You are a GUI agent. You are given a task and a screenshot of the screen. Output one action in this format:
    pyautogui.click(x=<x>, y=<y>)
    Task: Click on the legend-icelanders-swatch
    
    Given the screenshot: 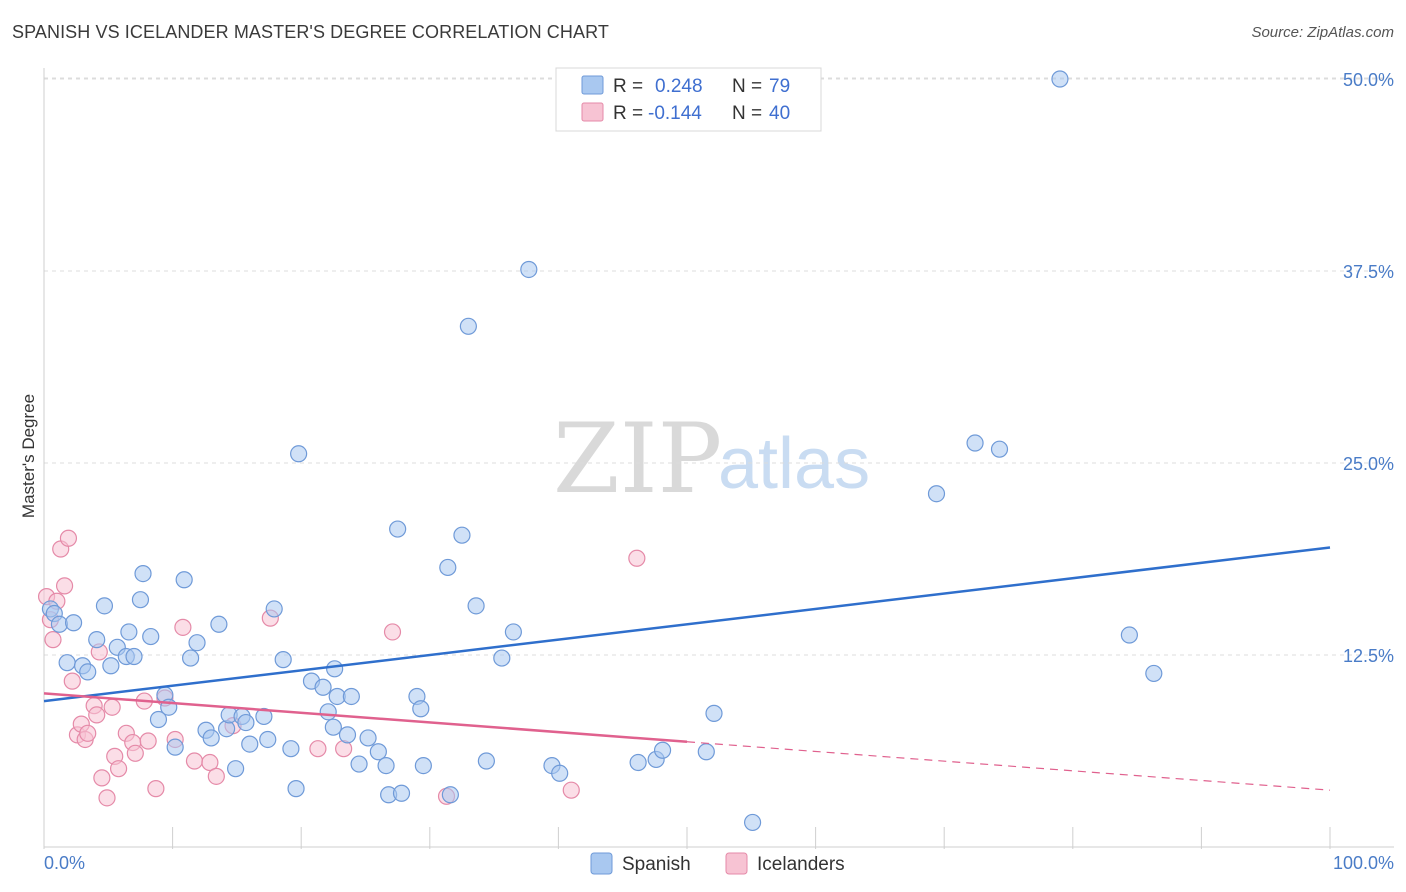 What is the action you would take?
    pyautogui.click(x=592, y=112)
    